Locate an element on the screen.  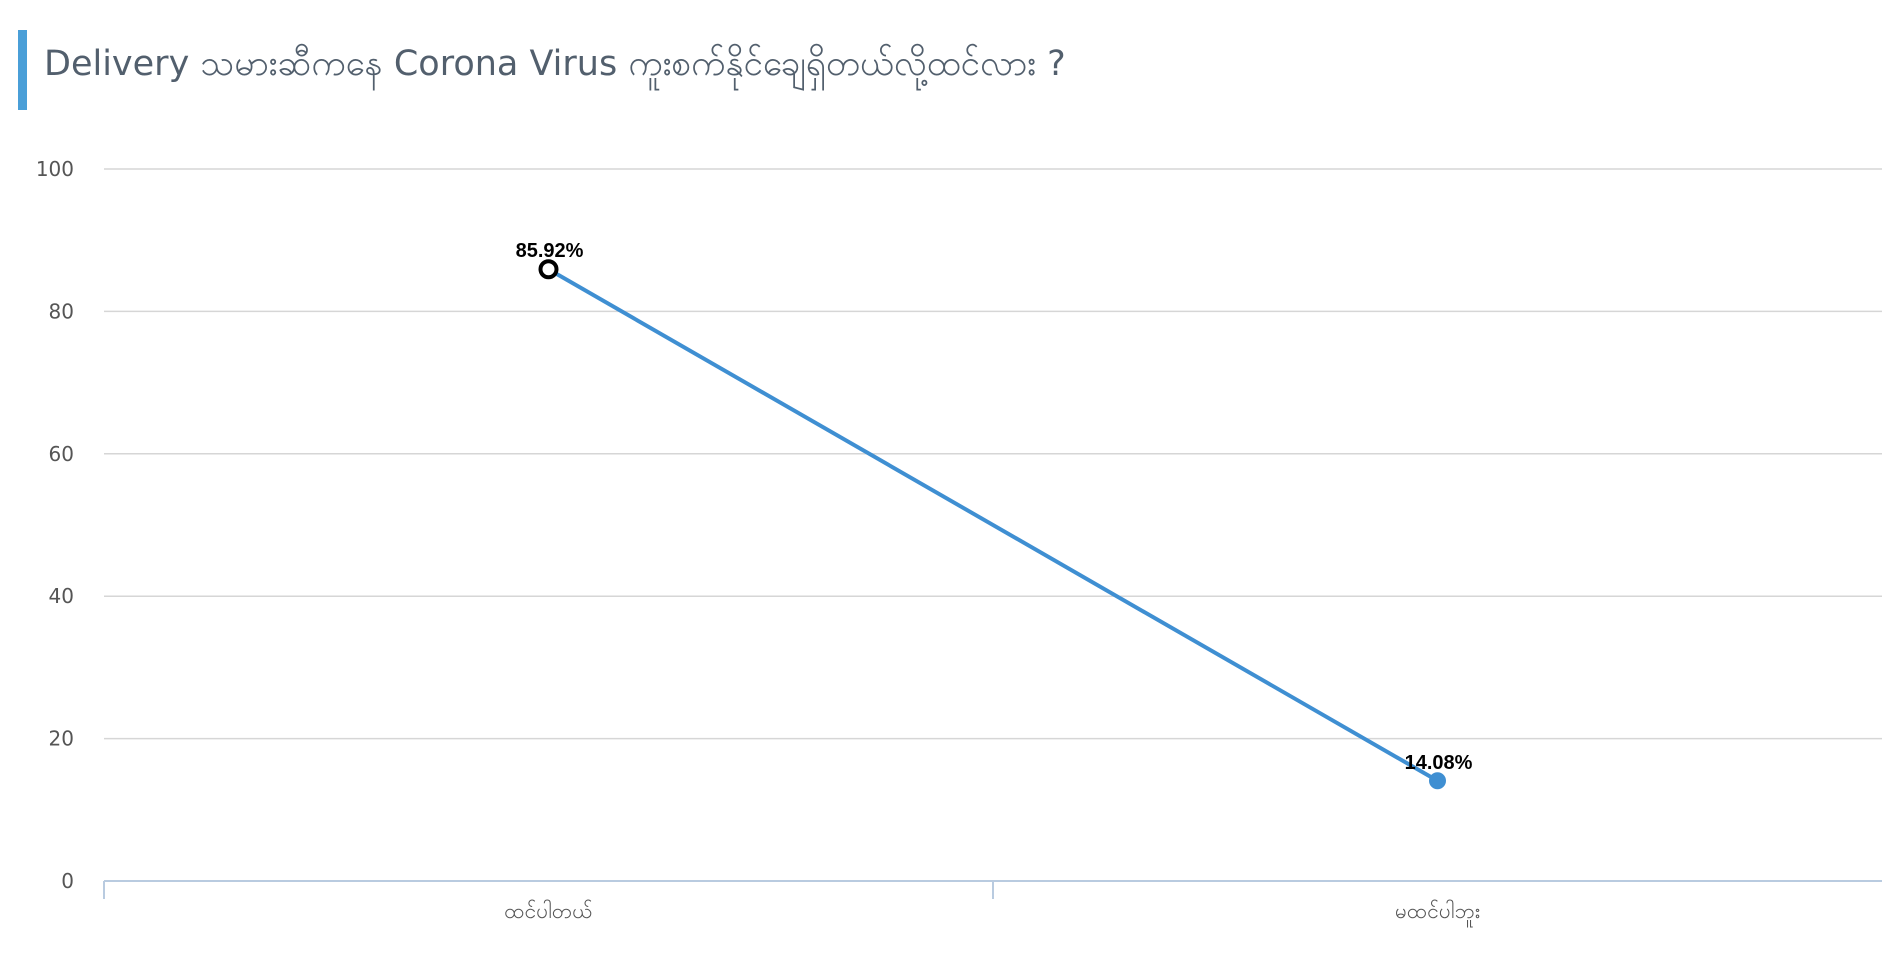
y-tick-label: 20 is located at coordinates (61, 739).